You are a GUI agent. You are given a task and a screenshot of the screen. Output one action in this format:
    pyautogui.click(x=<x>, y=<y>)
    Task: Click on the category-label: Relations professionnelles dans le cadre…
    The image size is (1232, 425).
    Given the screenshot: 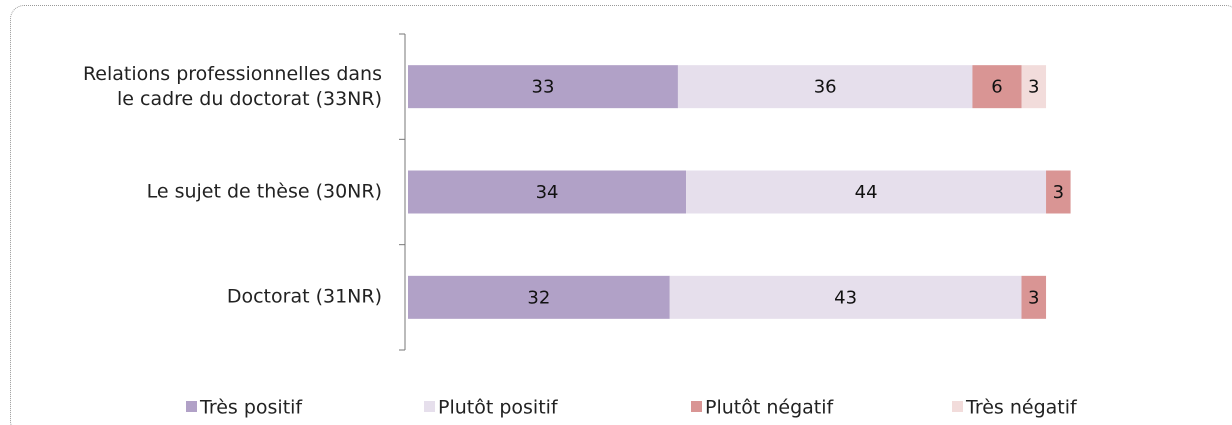 What is the action you would take?
    pyautogui.click(x=232, y=86)
    